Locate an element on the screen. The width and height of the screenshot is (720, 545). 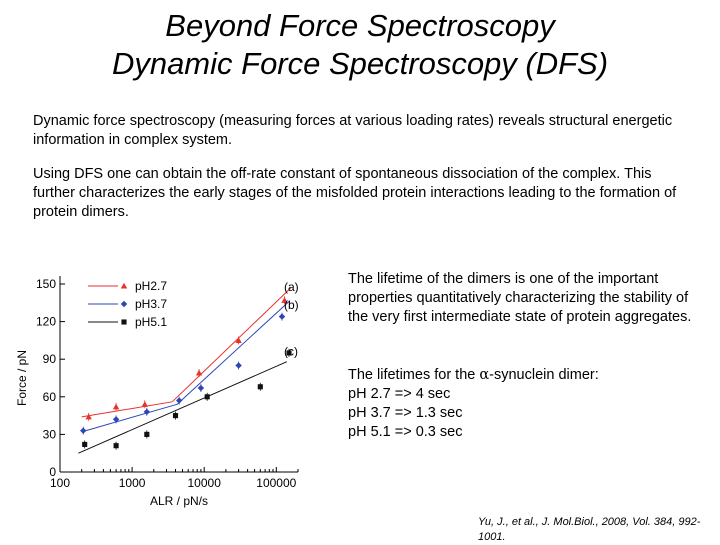
x-tick-label: 100000 is located at coordinates (276, 483).